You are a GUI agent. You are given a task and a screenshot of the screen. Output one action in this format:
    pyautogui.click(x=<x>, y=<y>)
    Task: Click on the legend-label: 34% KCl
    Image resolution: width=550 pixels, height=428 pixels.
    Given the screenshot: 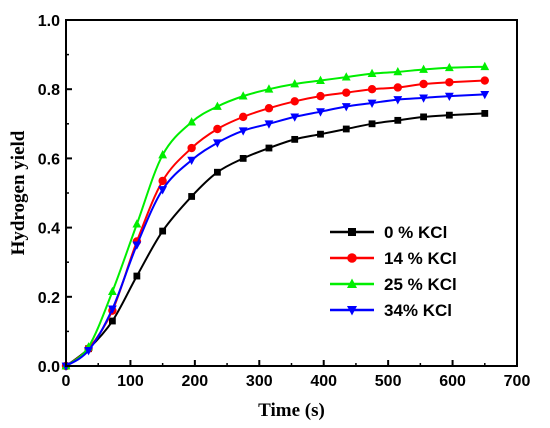 What is the action you would take?
    pyautogui.click(x=418, y=310)
    